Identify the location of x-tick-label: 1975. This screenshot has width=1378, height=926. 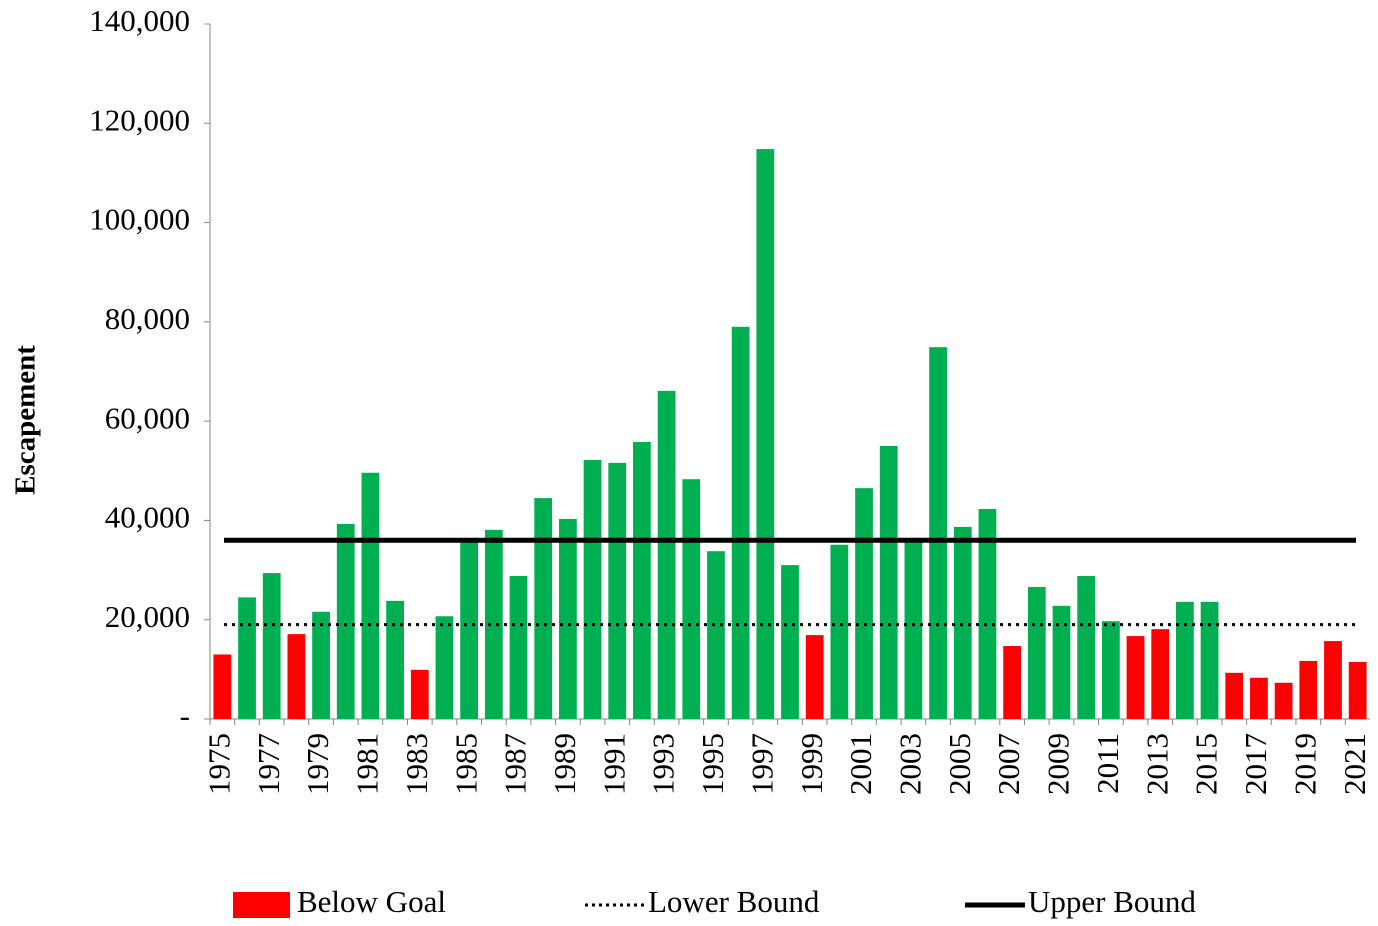
(218, 764).